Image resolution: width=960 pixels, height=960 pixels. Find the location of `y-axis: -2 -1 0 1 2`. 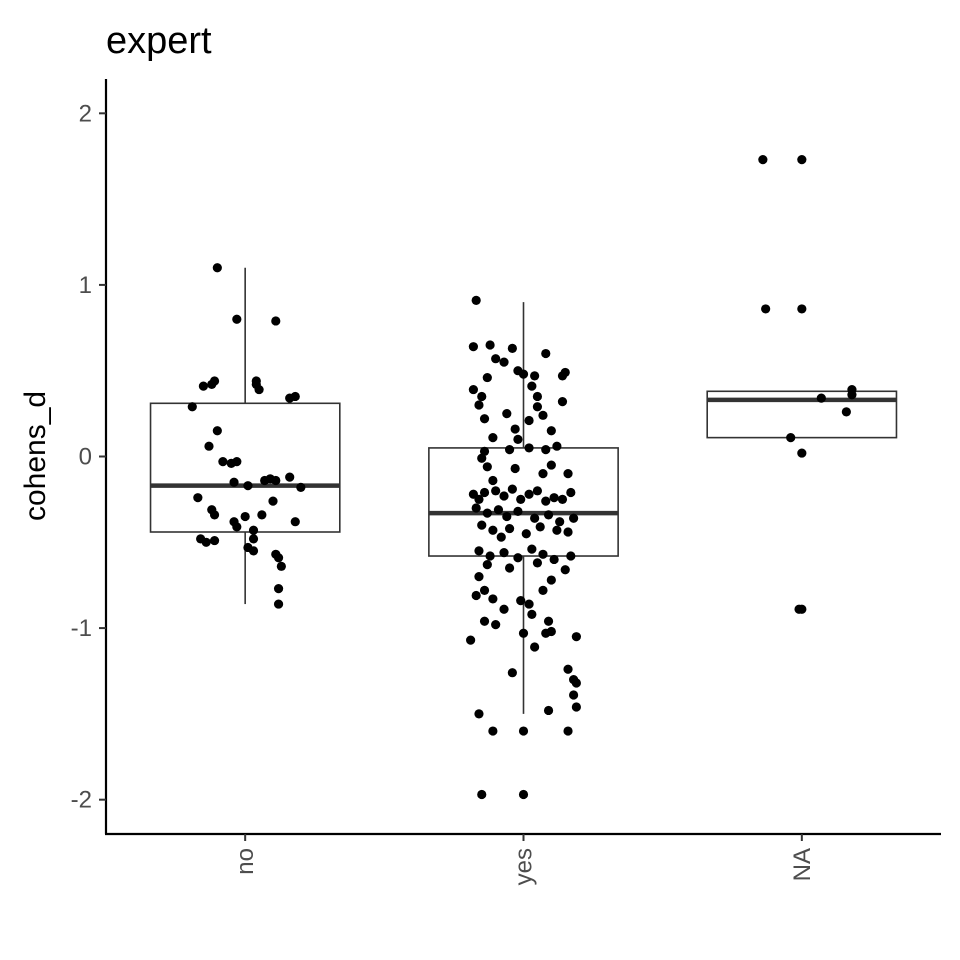

y-axis: -2 -1 0 1 2 is located at coordinates (88, 457).